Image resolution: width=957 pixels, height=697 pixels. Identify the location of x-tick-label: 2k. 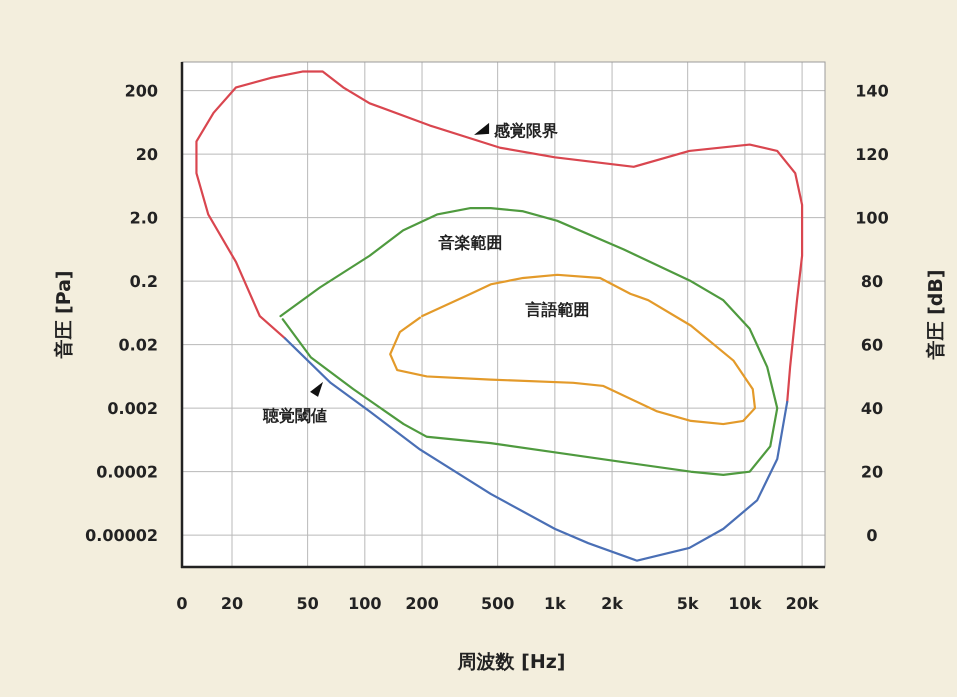
(612, 603).